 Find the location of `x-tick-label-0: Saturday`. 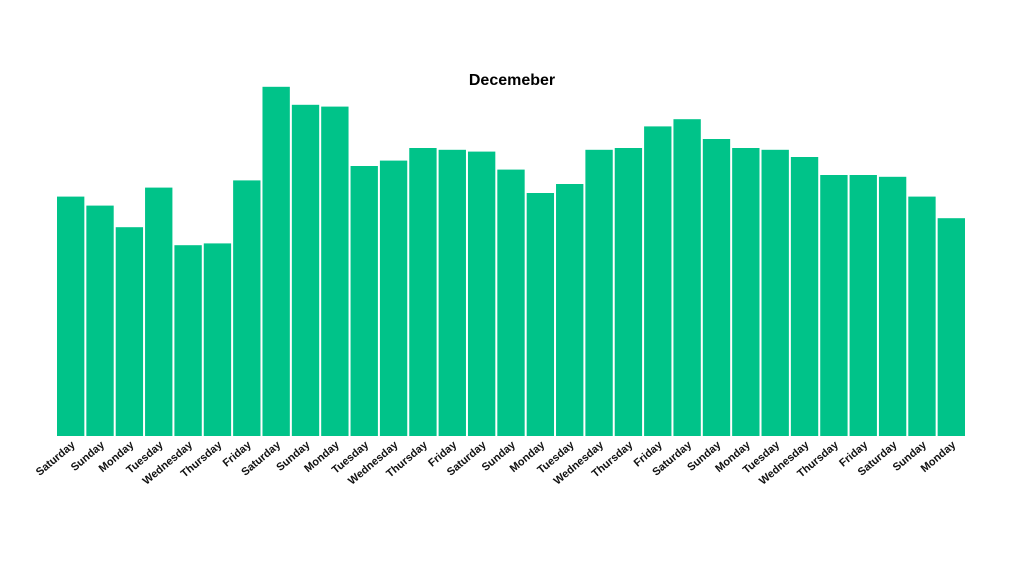

x-tick-label-0: Saturday is located at coordinates (56, 459).